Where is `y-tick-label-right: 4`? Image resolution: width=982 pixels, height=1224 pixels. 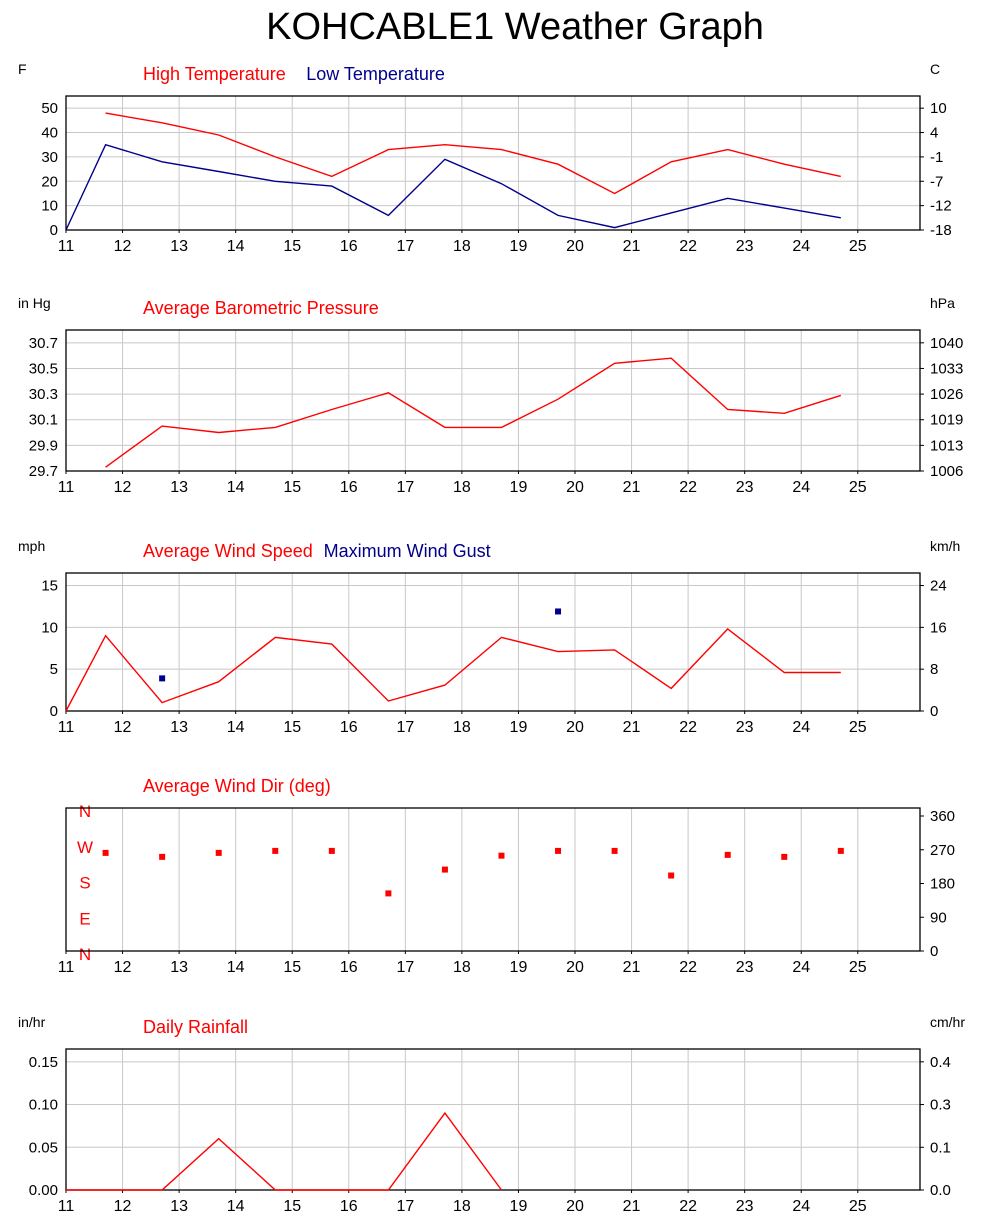 y-tick-label-right: 4 is located at coordinates (934, 133).